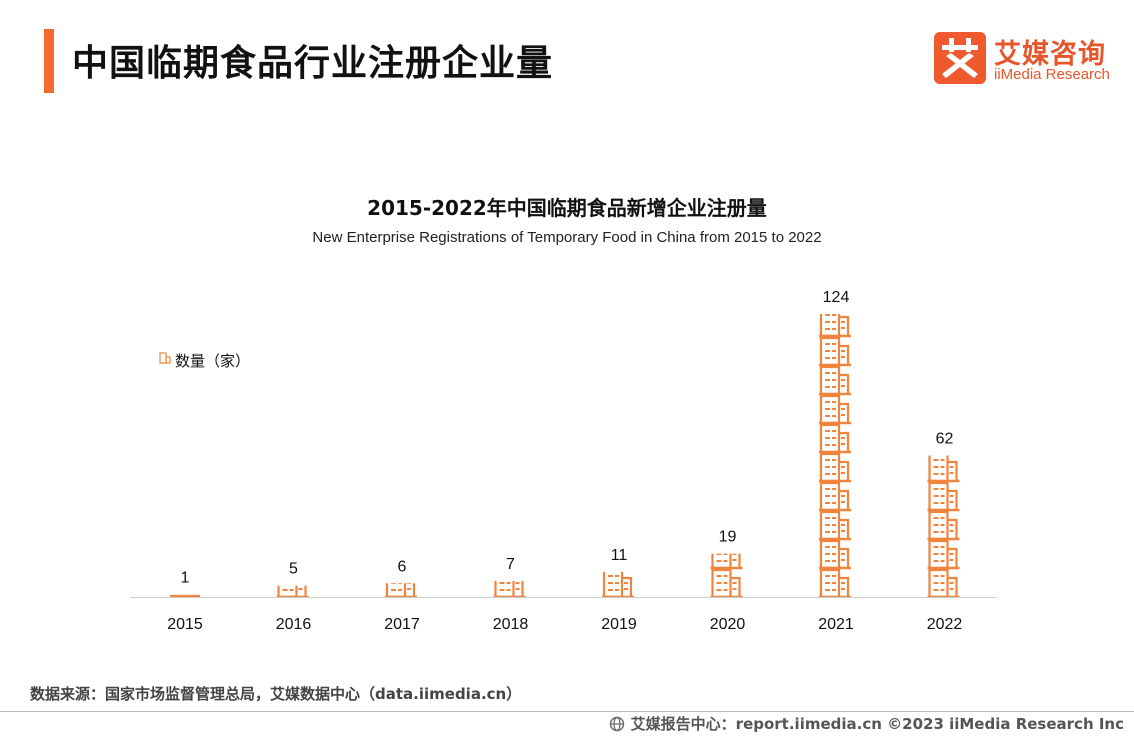 The width and height of the screenshot is (1134, 737). What do you see at coordinates (294, 624) in the screenshot?
I see `x-tick-label: 2016` at bounding box center [294, 624].